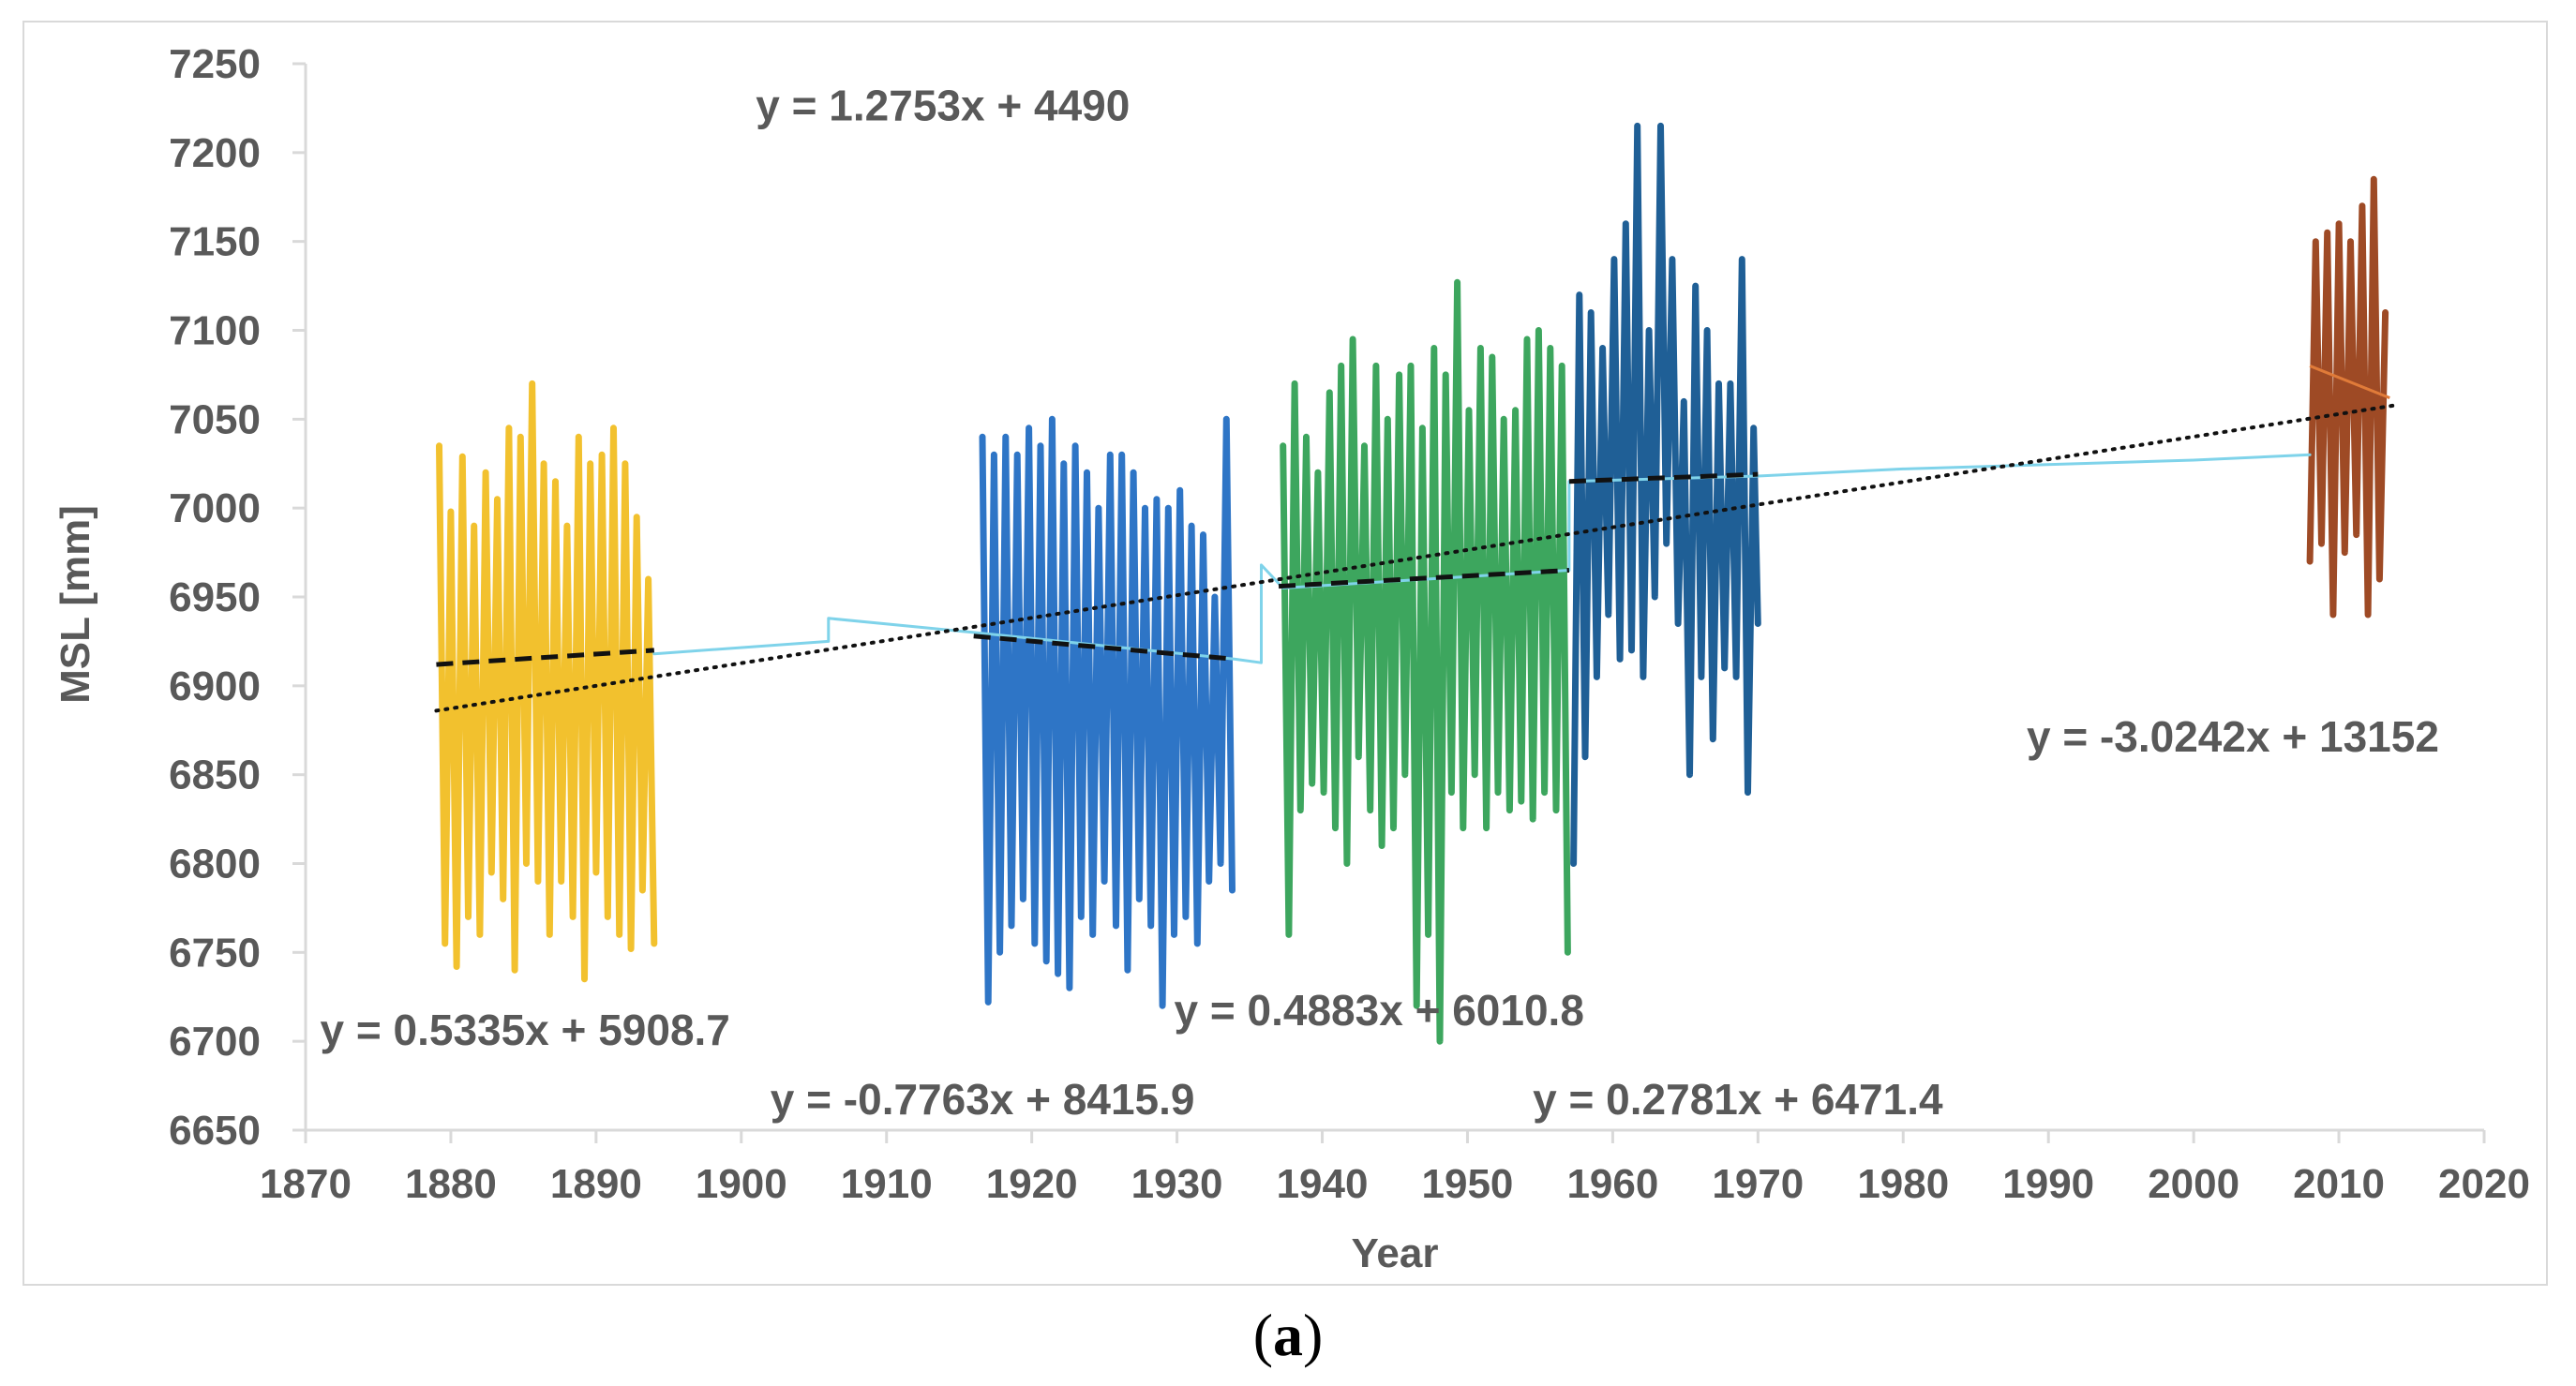 This screenshot has width=2576, height=1386. I want to click on x-tick-label: 2000, so click(2193, 1184).